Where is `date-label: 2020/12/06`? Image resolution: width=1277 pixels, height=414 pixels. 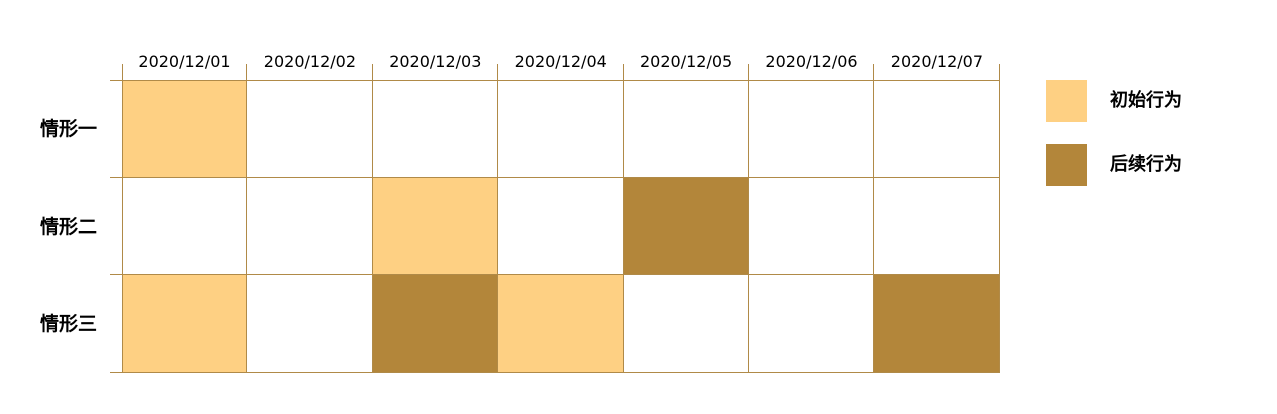 date-label: 2020/12/06 is located at coordinates (811, 61).